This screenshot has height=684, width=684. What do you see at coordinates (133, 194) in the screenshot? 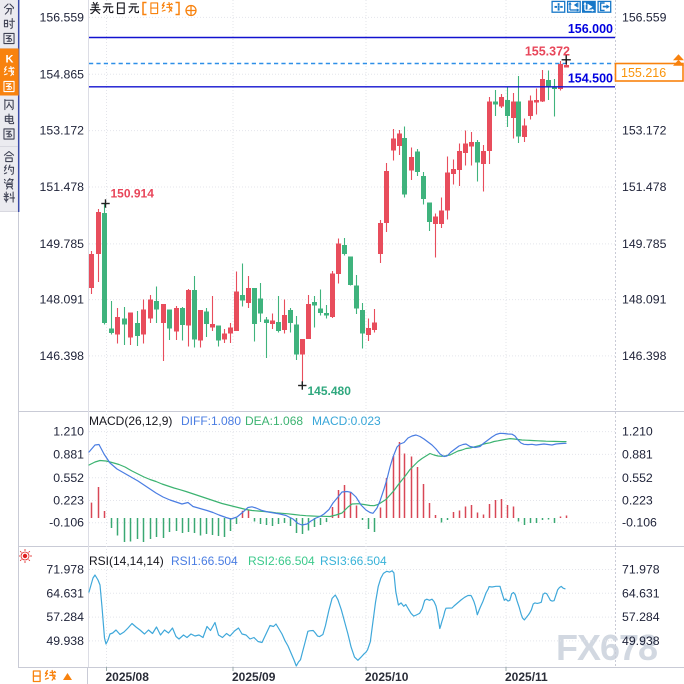
I see `svg-text: 150.914` at bounding box center [133, 194].